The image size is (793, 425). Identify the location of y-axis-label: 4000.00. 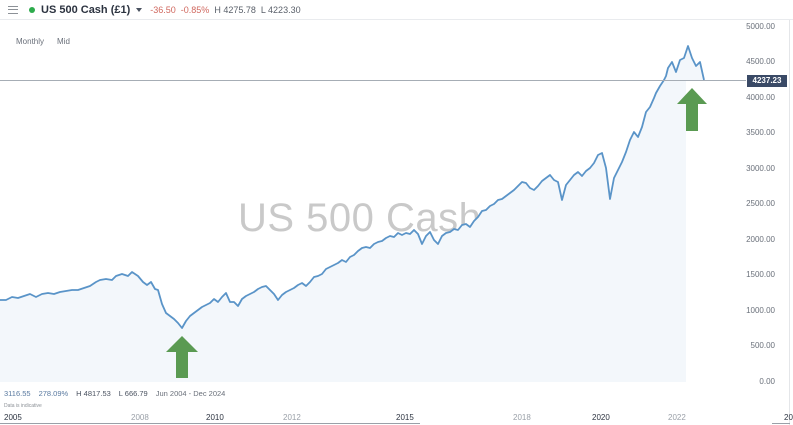
(760, 97).